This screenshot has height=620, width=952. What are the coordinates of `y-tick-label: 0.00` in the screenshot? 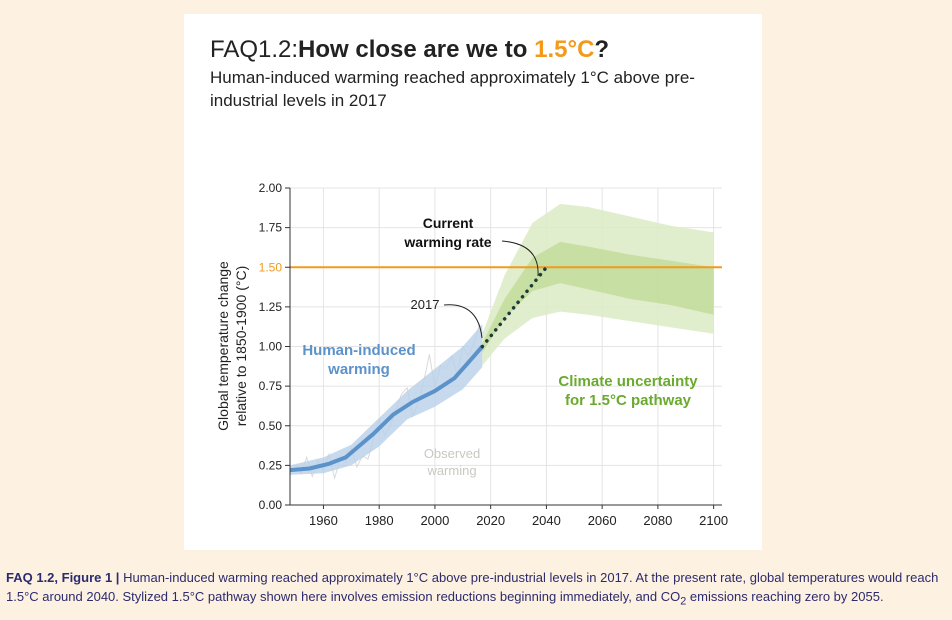 It's located at (271, 505).